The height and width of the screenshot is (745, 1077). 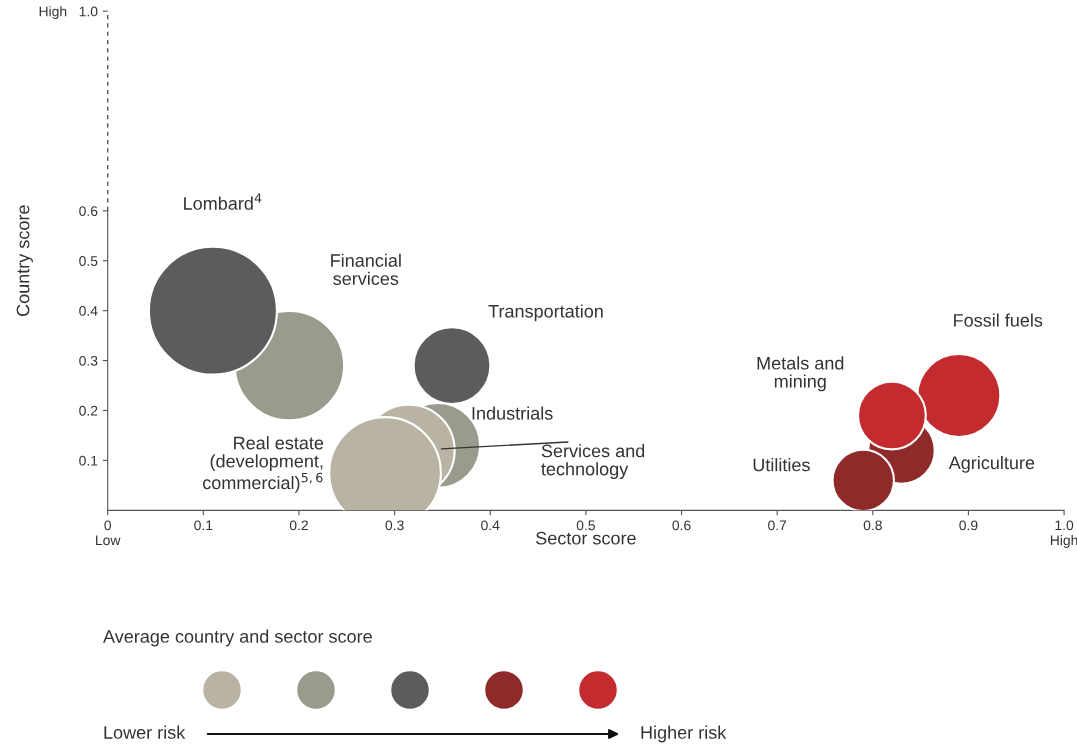 I want to click on series-label: Transportation, so click(x=545, y=313).